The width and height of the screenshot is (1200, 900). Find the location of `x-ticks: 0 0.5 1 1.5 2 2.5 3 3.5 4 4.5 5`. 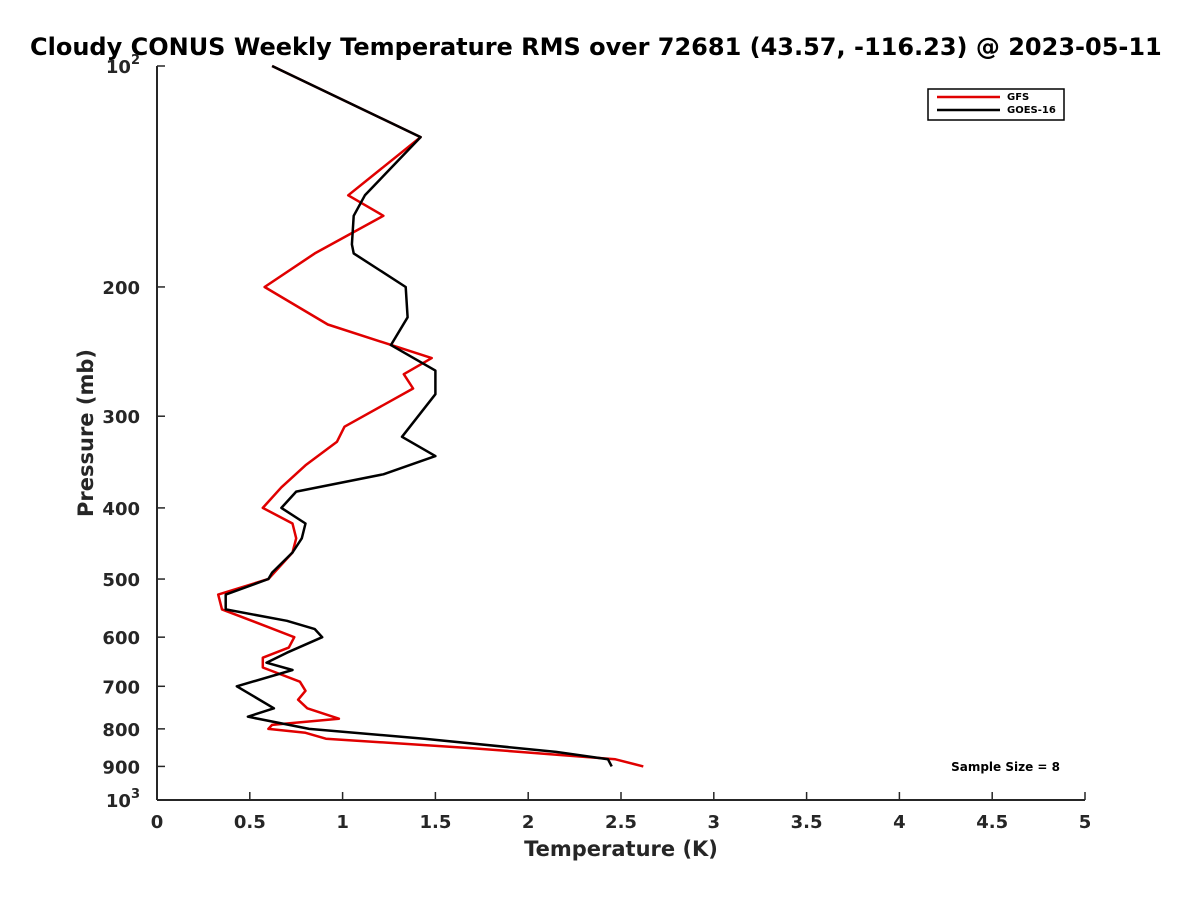

x-ticks: 0 0.5 1 1.5 2 2.5 3 3.5 4 4.5 5 is located at coordinates (621, 812).